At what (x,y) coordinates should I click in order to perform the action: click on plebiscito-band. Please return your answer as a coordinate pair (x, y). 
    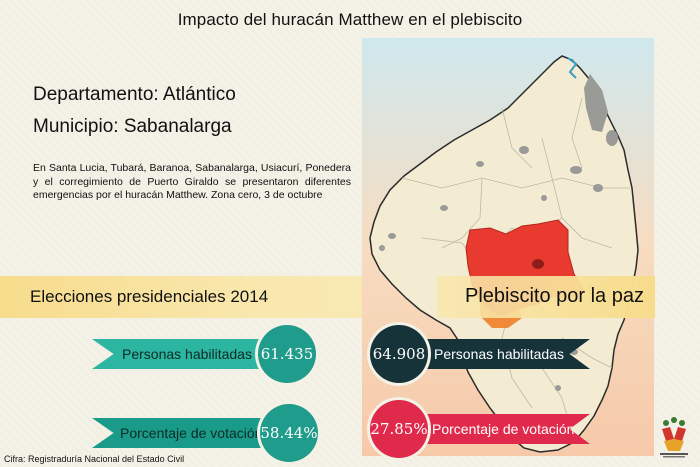
    Looking at the image, I should click on (546, 297).